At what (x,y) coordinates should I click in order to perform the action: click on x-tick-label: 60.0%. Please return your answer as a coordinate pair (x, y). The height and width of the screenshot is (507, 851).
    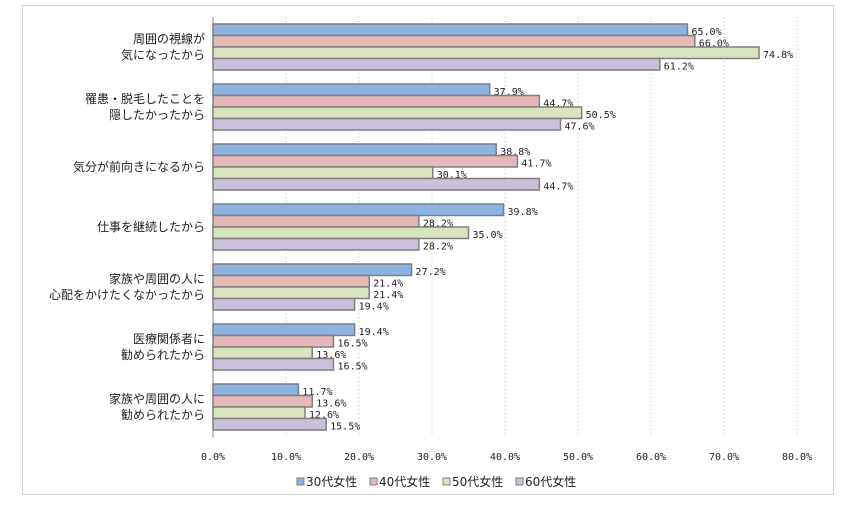
    Looking at the image, I should click on (651, 457).